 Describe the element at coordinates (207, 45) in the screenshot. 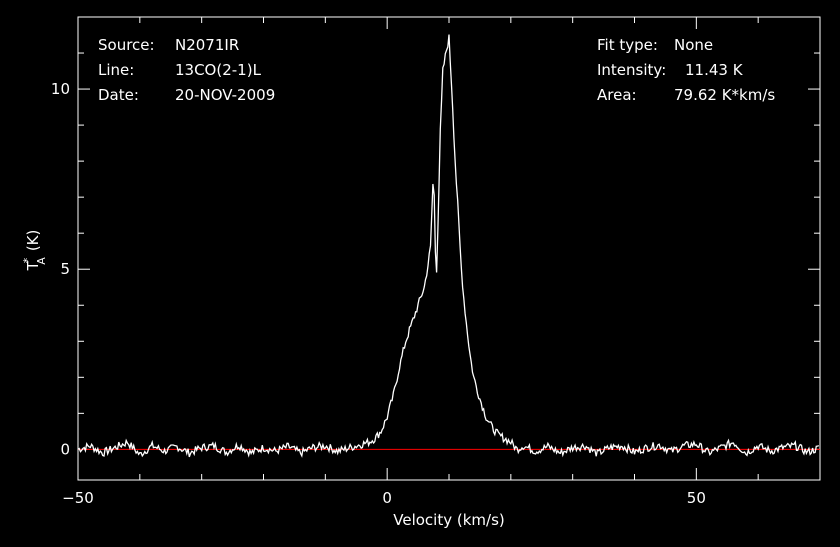

I see `info-source-value: N2071IR` at that location.